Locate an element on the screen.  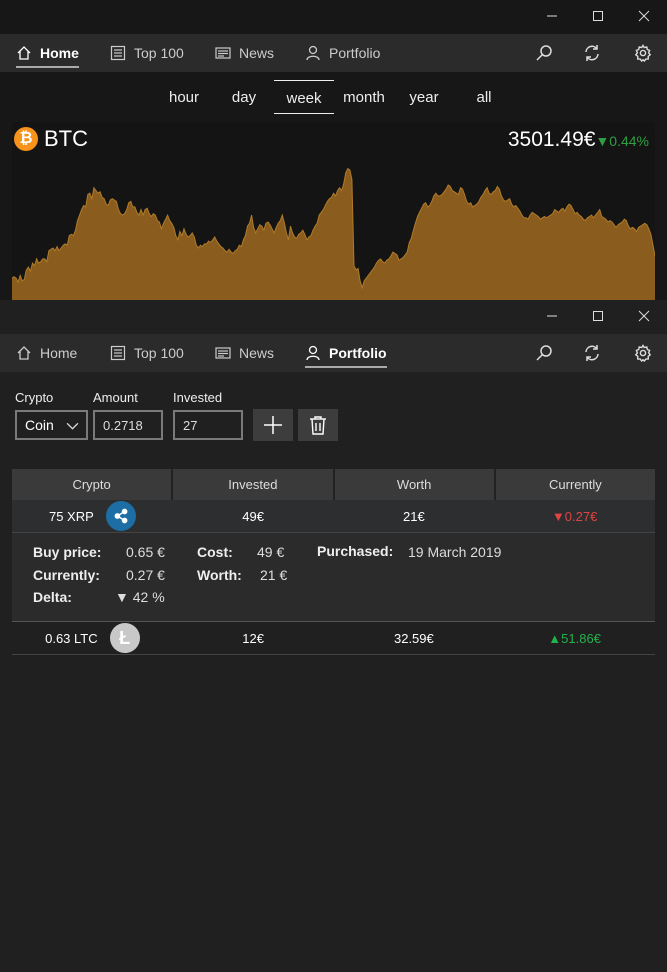
amount-input: 0.2718 is located at coordinates (128, 425).